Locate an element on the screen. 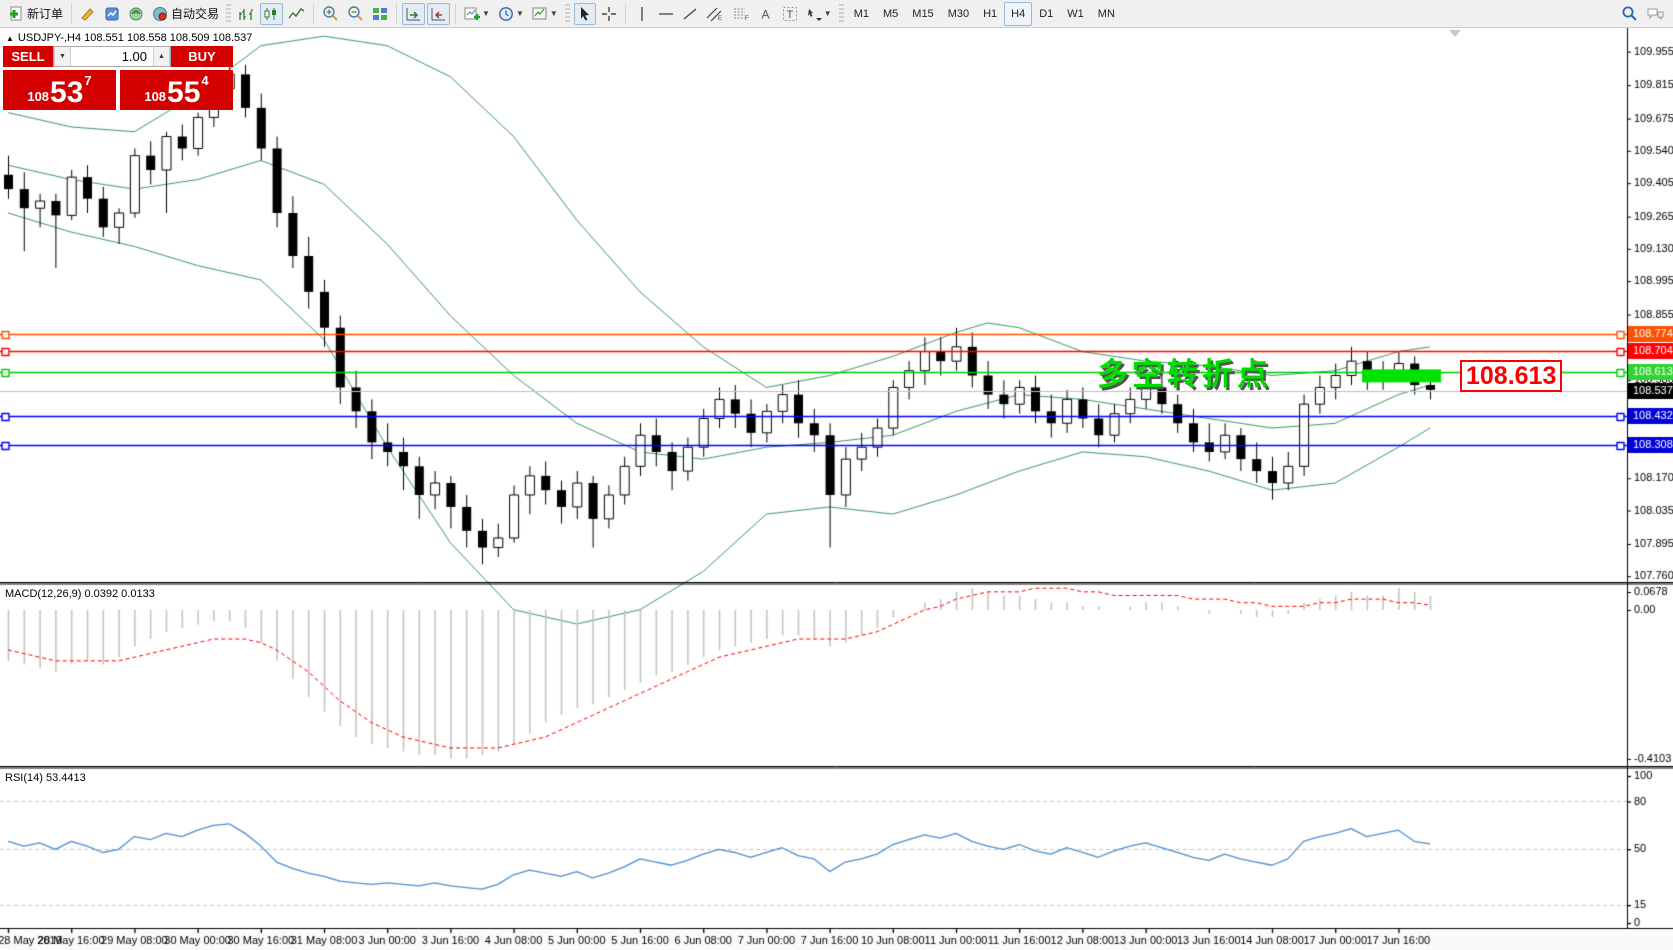 This screenshot has height=950, width=1673. vertical-line-icon is located at coordinates (642, 13).